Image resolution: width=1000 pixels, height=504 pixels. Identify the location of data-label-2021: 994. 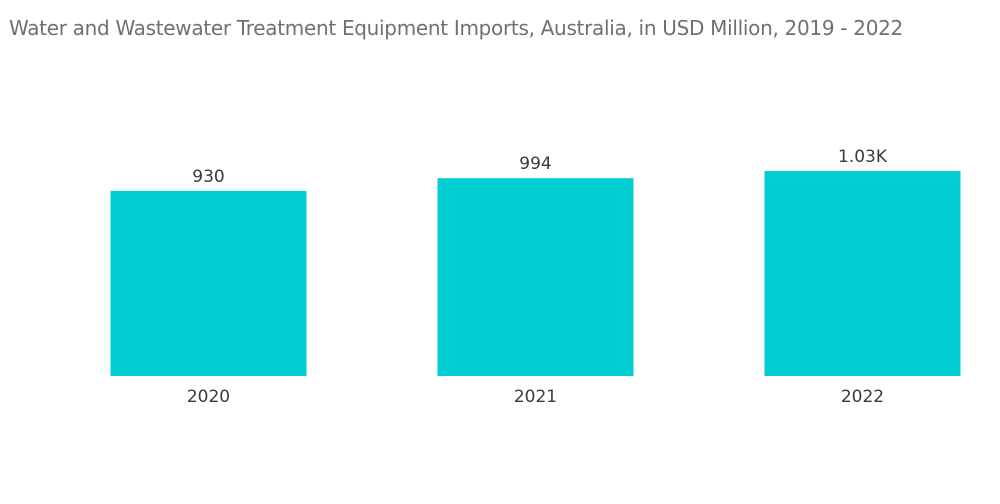
(535, 164).